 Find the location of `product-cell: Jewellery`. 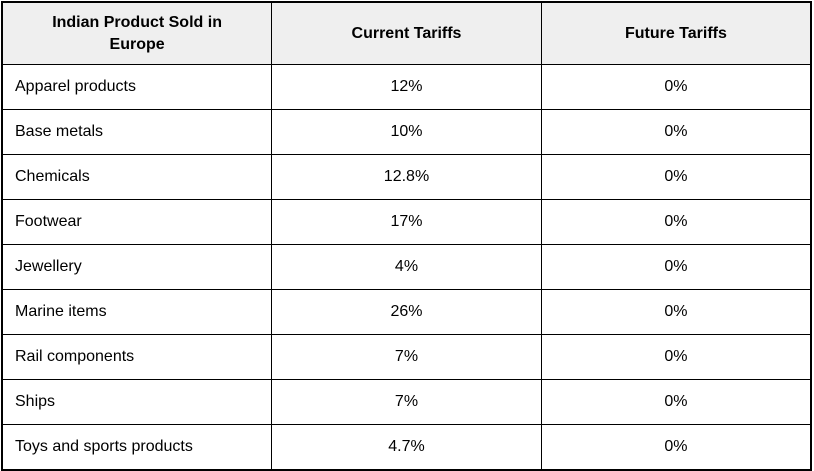

product-cell: Jewellery is located at coordinates (137, 267).